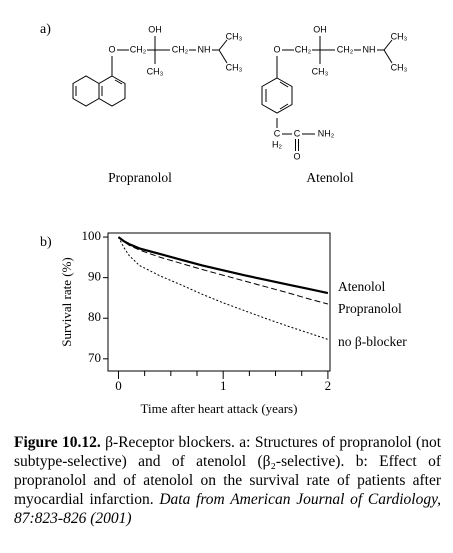 The height and width of the screenshot is (553, 453). I want to click on caption-label: Figure 10.12., so click(57, 442).